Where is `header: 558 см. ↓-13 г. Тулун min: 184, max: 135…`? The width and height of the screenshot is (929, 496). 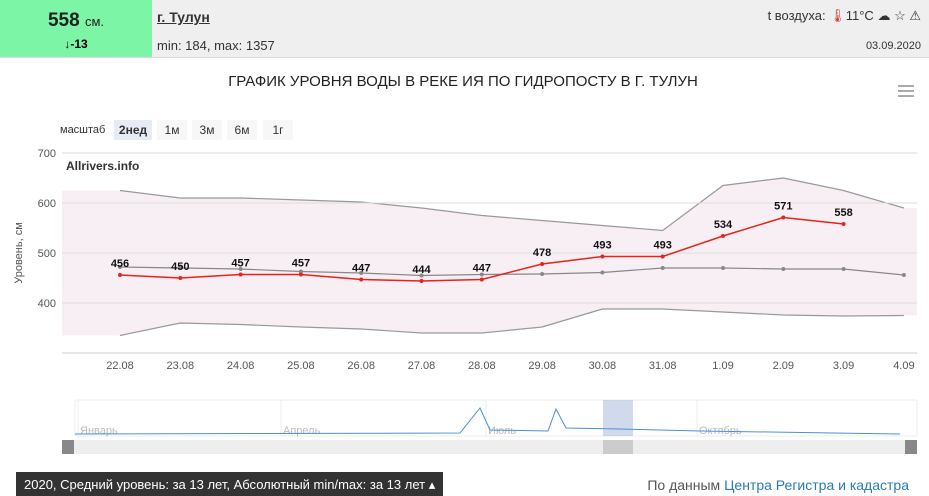 header: 558 см. ↓-13 г. Тулун min: 184, max: 135… is located at coordinates (464, 29).